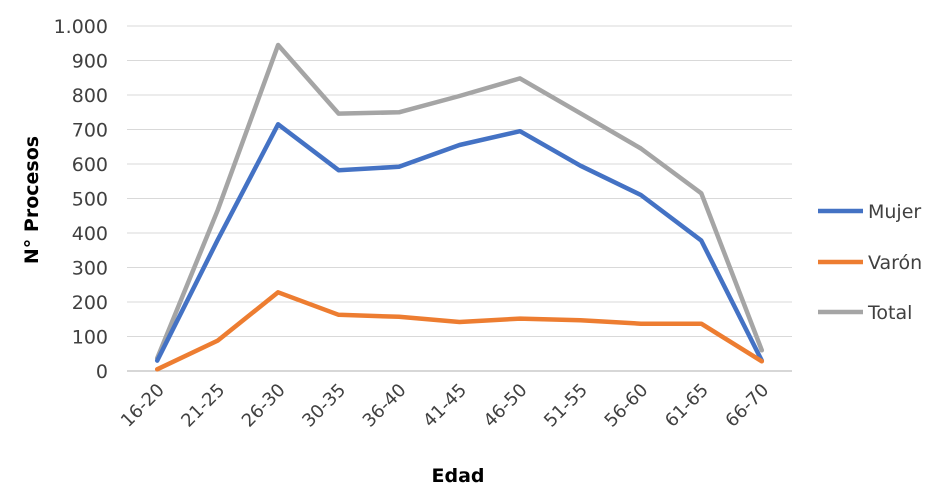 This screenshot has height=486, width=939. I want to click on y-tick-label: 1.000, so click(81, 27).